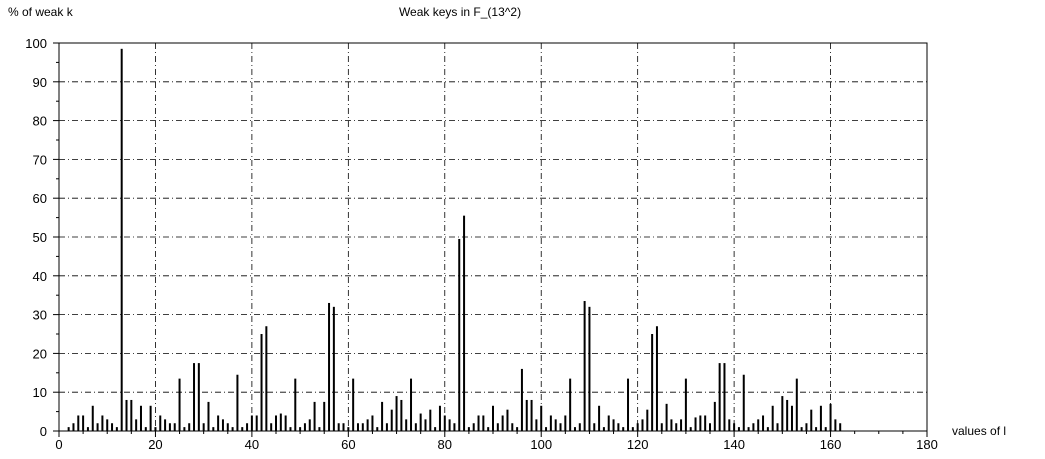 Image resolution: width=1045 pixels, height=459 pixels. What do you see at coordinates (445, 444) in the screenshot?
I see `x-tick-label: 80` at bounding box center [445, 444].